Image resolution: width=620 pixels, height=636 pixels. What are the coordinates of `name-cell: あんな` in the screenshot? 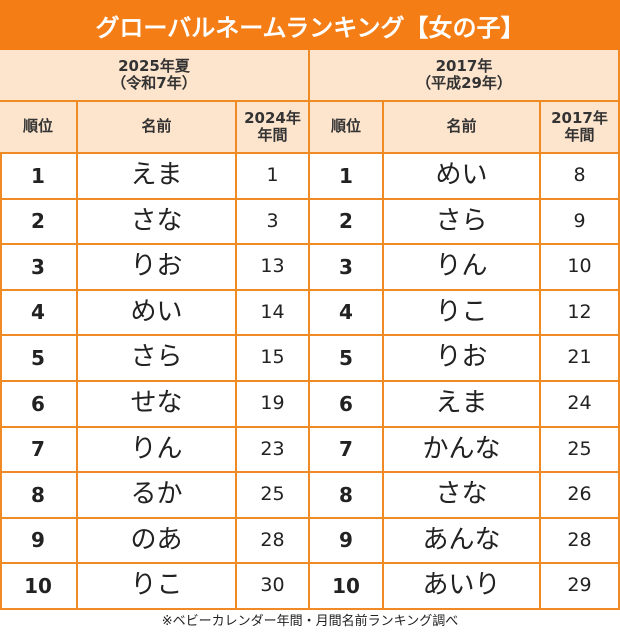 It's located at (462, 541).